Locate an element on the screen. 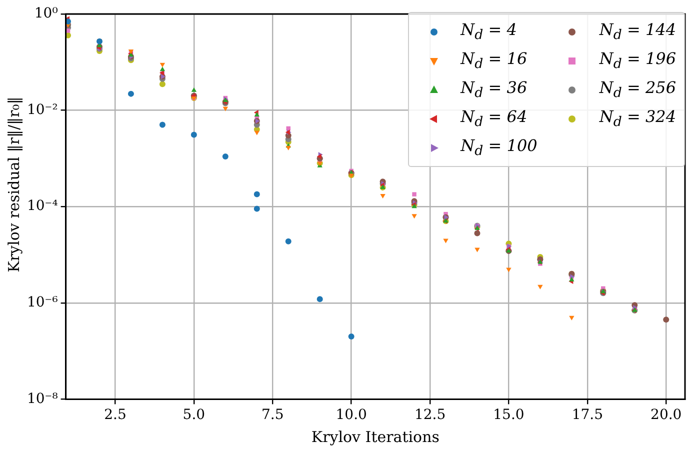  x-axis-title: Krylov Iterations is located at coordinates (375, 437).